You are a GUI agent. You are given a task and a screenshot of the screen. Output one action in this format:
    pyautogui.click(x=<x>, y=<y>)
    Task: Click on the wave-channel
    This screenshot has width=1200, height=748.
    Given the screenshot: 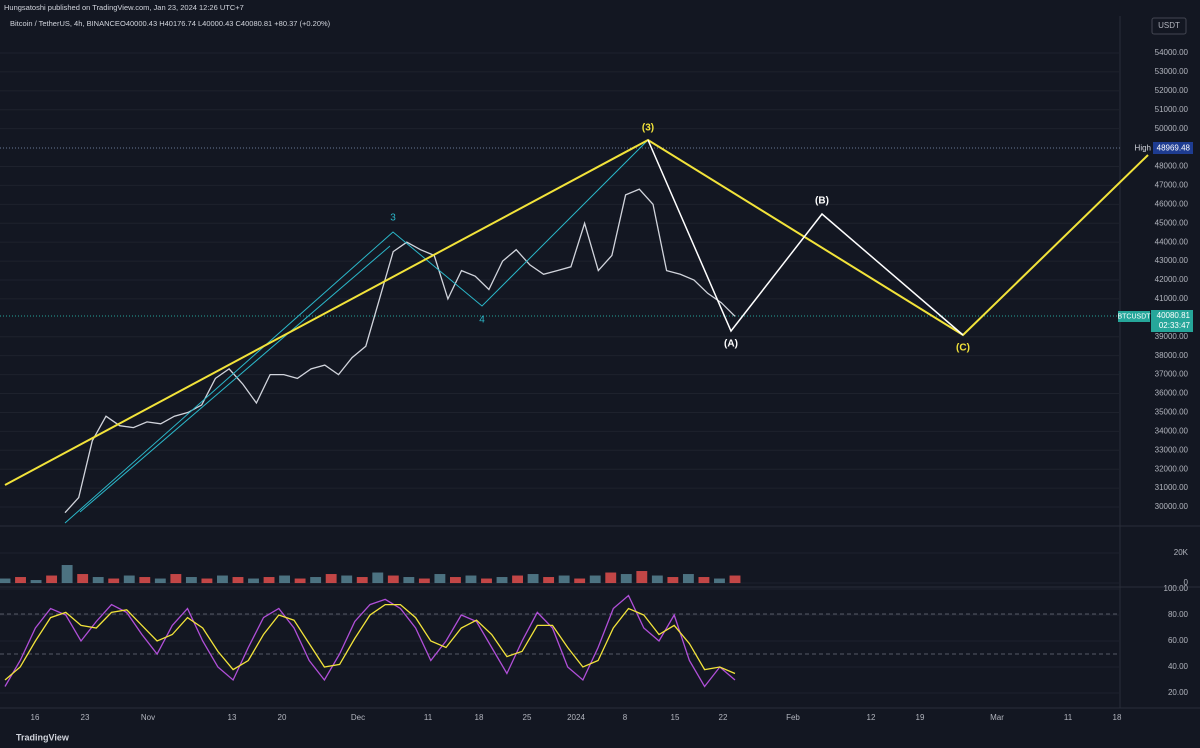 What is the action you would take?
    pyautogui.click(x=235, y=379)
    